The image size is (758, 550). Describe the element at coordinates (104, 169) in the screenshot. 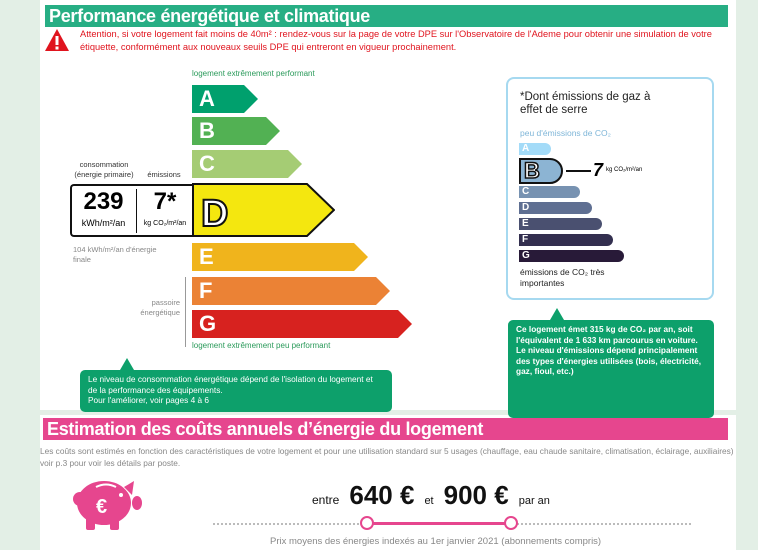

I see `consumption-label: consommation (énergie primaire)` at that location.